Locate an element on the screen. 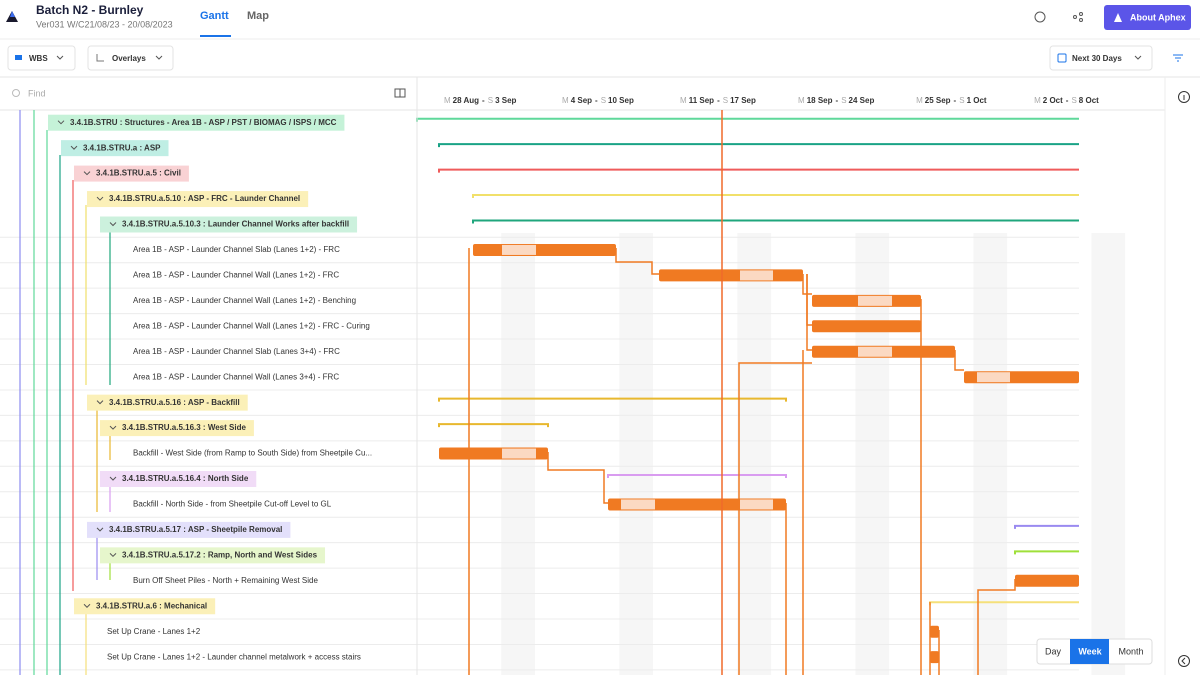 This screenshot has height=675, width=1200. range-button is located at coordinates (1101, 58).